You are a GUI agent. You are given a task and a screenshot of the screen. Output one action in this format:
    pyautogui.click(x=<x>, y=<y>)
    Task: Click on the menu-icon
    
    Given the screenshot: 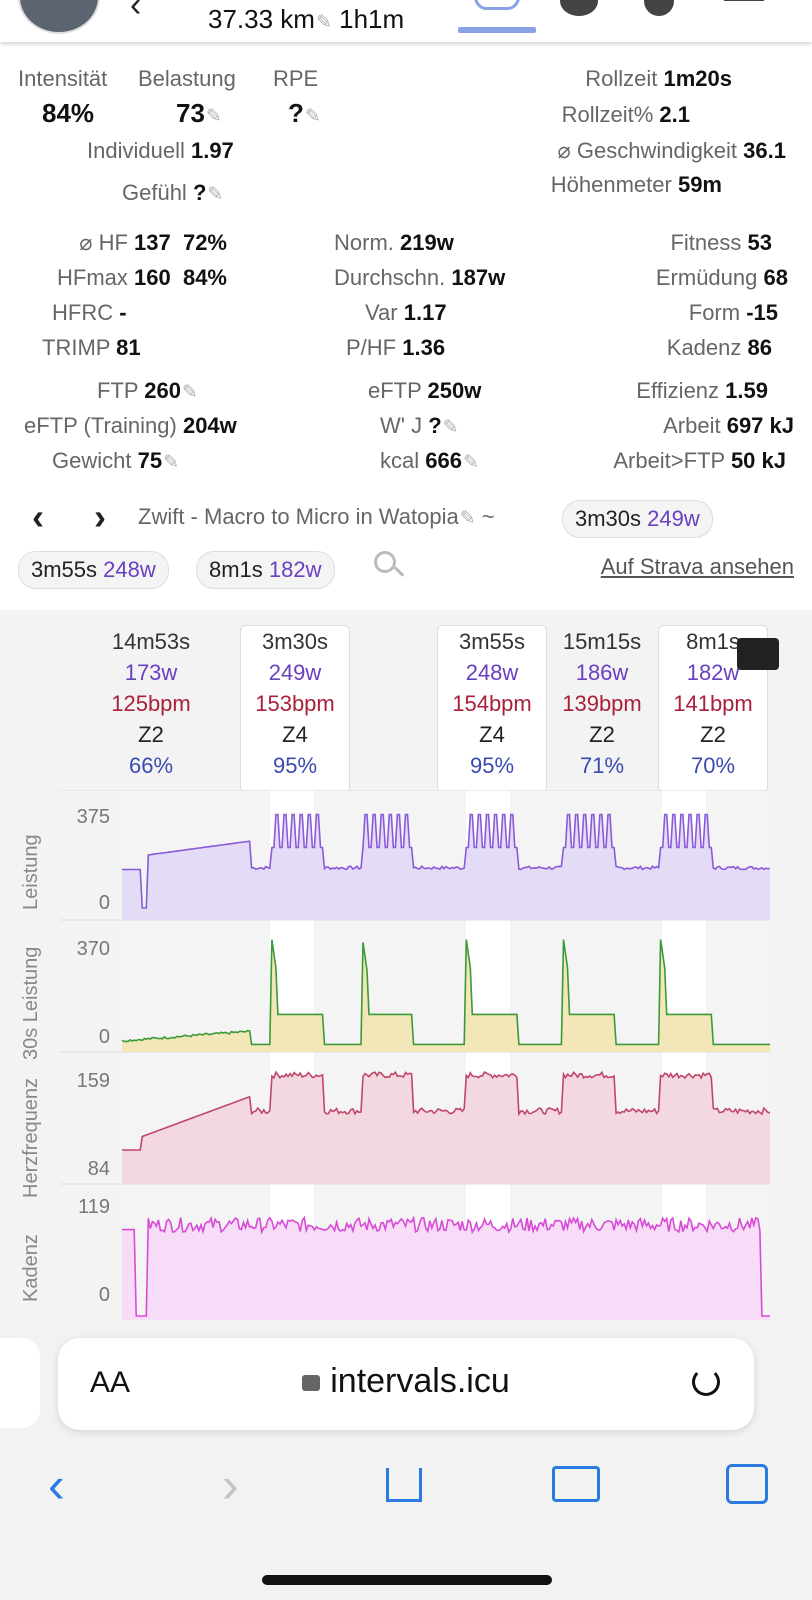 What is the action you would take?
    pyautogui.click(x=744, y=0)
    